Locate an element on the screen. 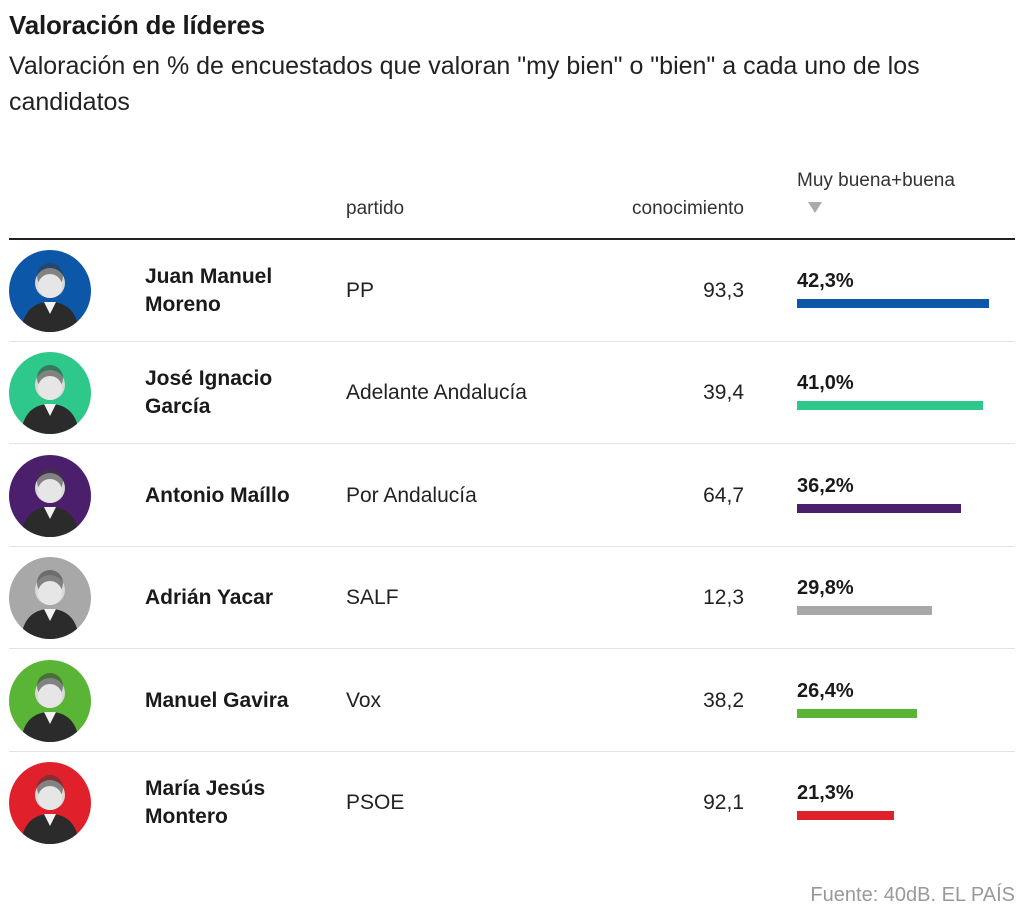 The width and height of the screenshot is (1024, 923). candidate-name: Manuel Gavira is located at coordinates (217, 700).